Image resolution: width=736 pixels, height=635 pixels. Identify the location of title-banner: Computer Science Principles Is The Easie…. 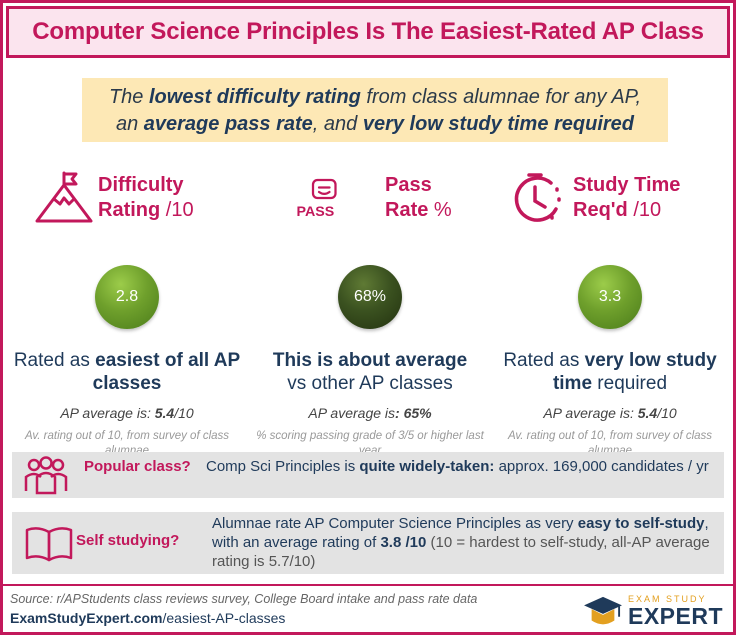
(368, 32).